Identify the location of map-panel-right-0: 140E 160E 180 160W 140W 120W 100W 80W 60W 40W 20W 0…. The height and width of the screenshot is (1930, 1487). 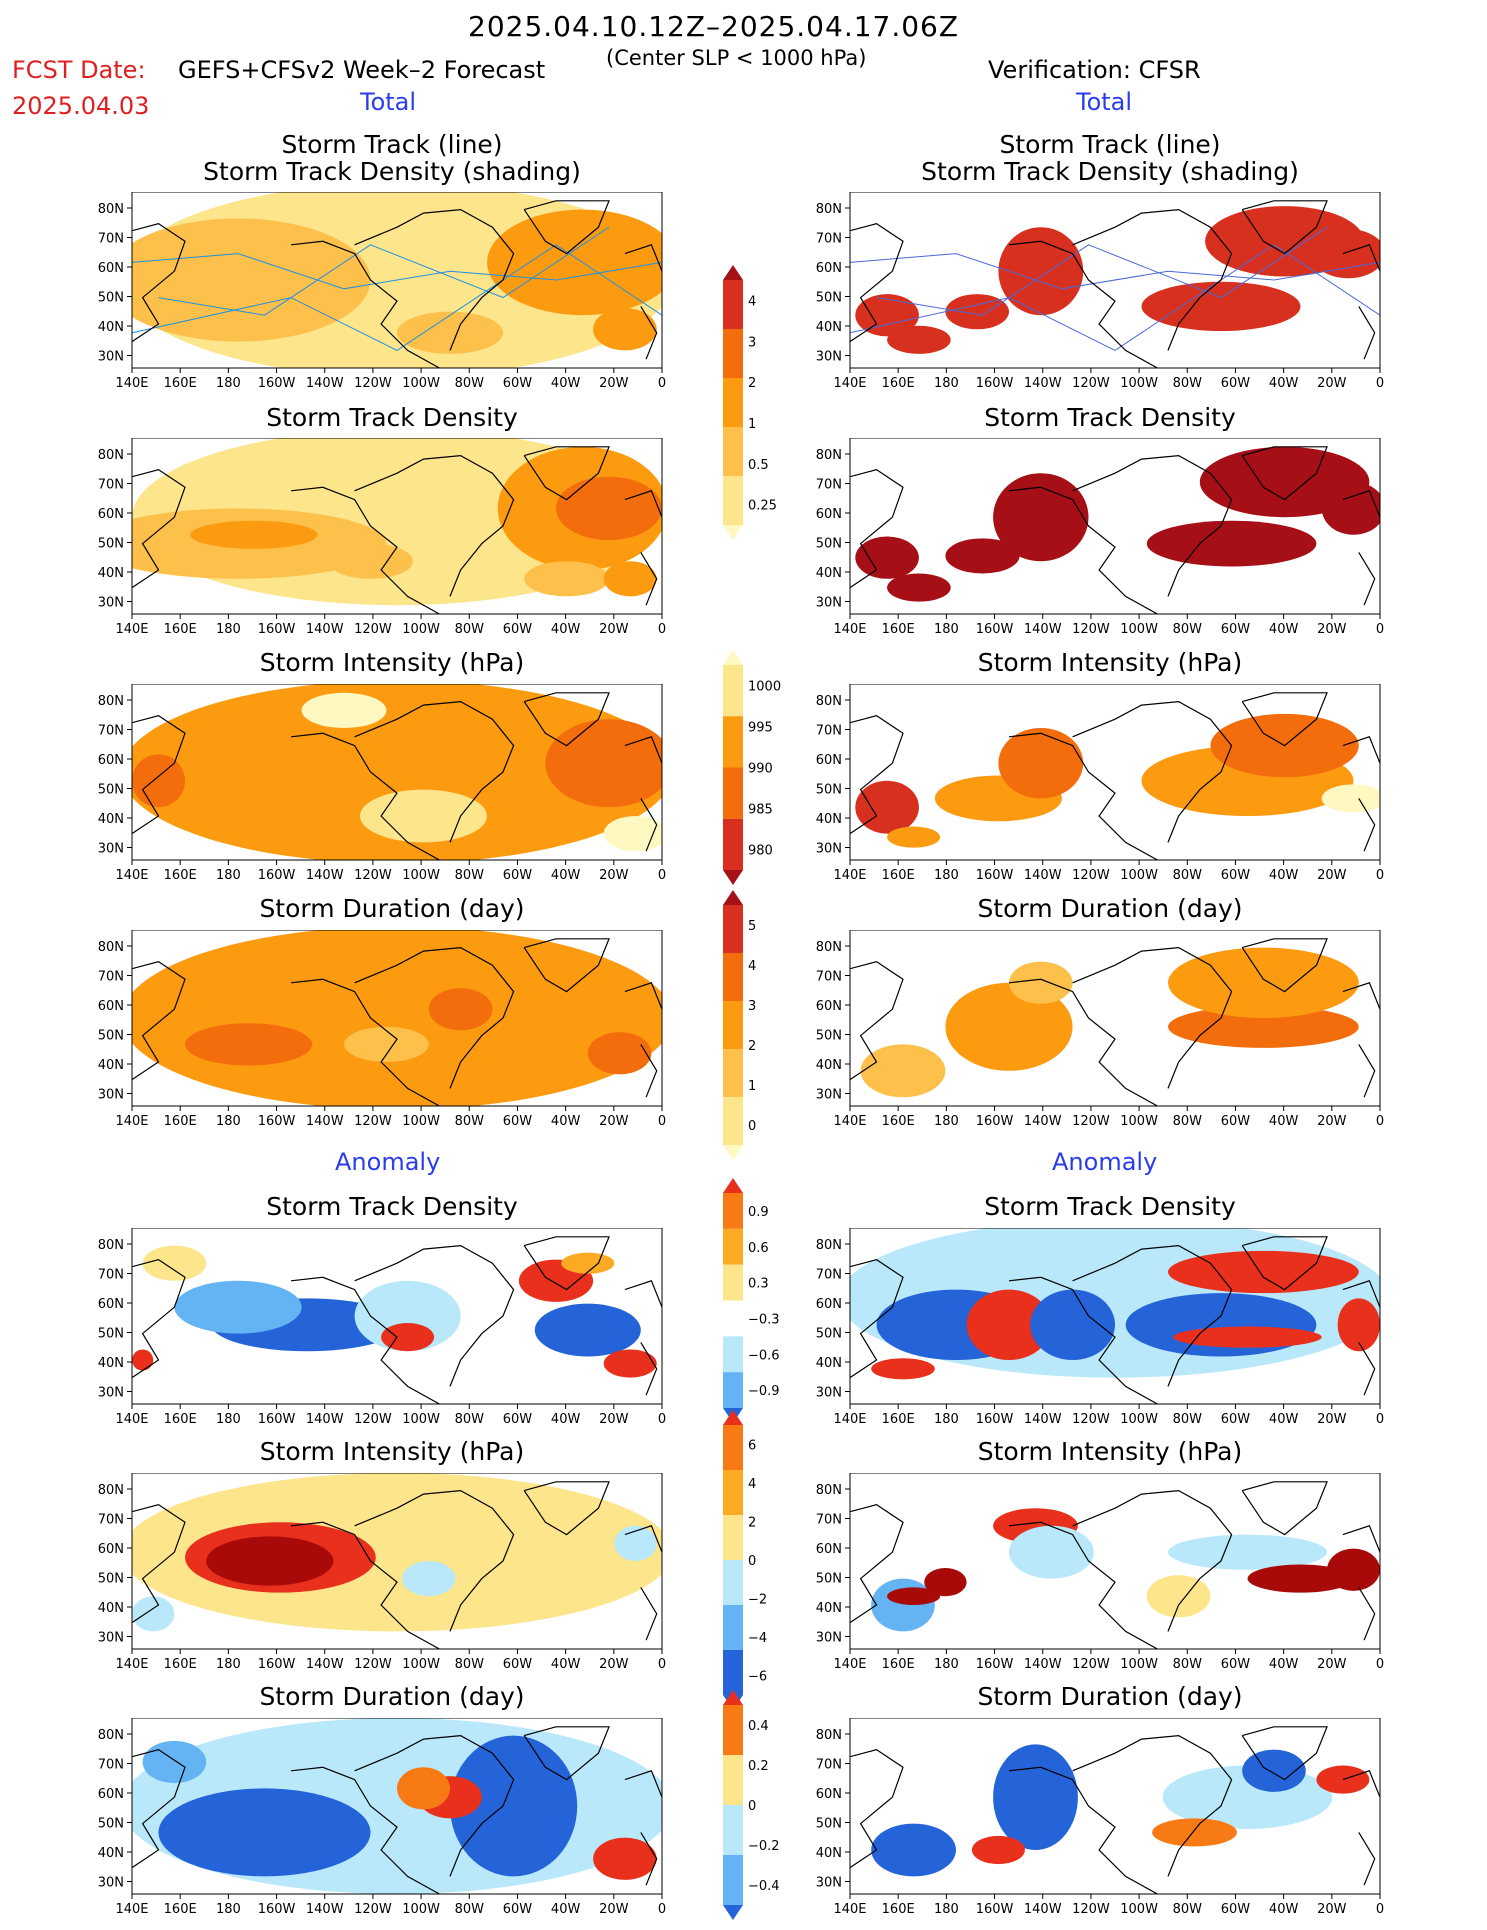
(1100, 291).